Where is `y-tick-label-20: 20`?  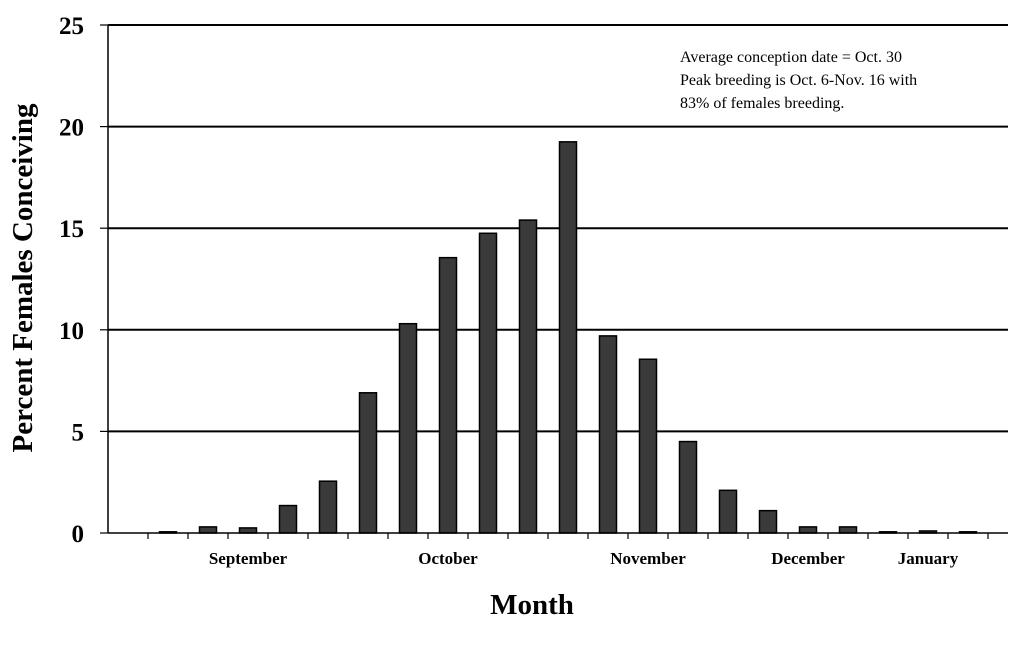 y-tick-label-20: 20 is located at coordinates (71, 128).